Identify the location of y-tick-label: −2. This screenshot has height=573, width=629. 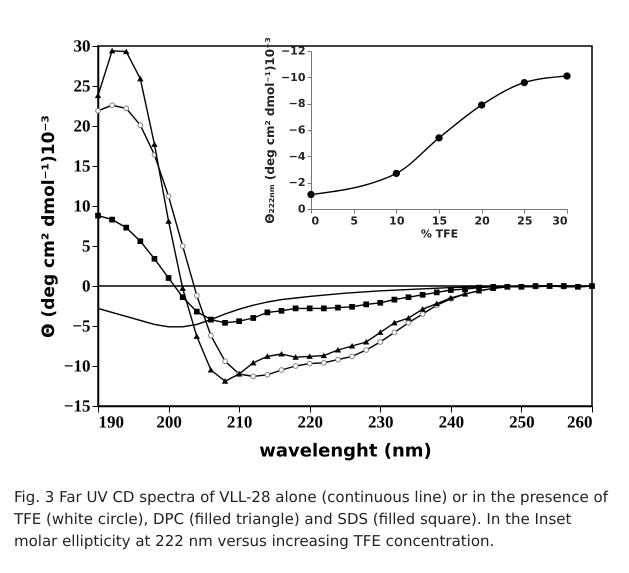
(297, 183).